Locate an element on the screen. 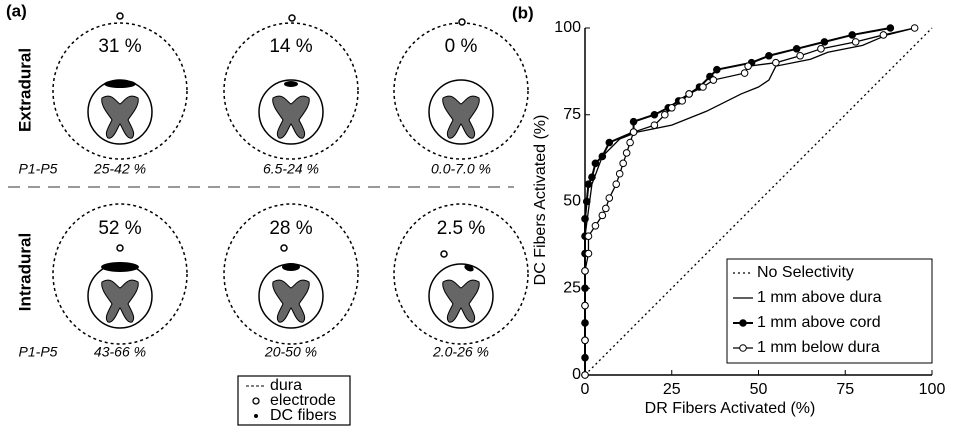  range: 6.5-24 % is located at coordinates (291, 169).